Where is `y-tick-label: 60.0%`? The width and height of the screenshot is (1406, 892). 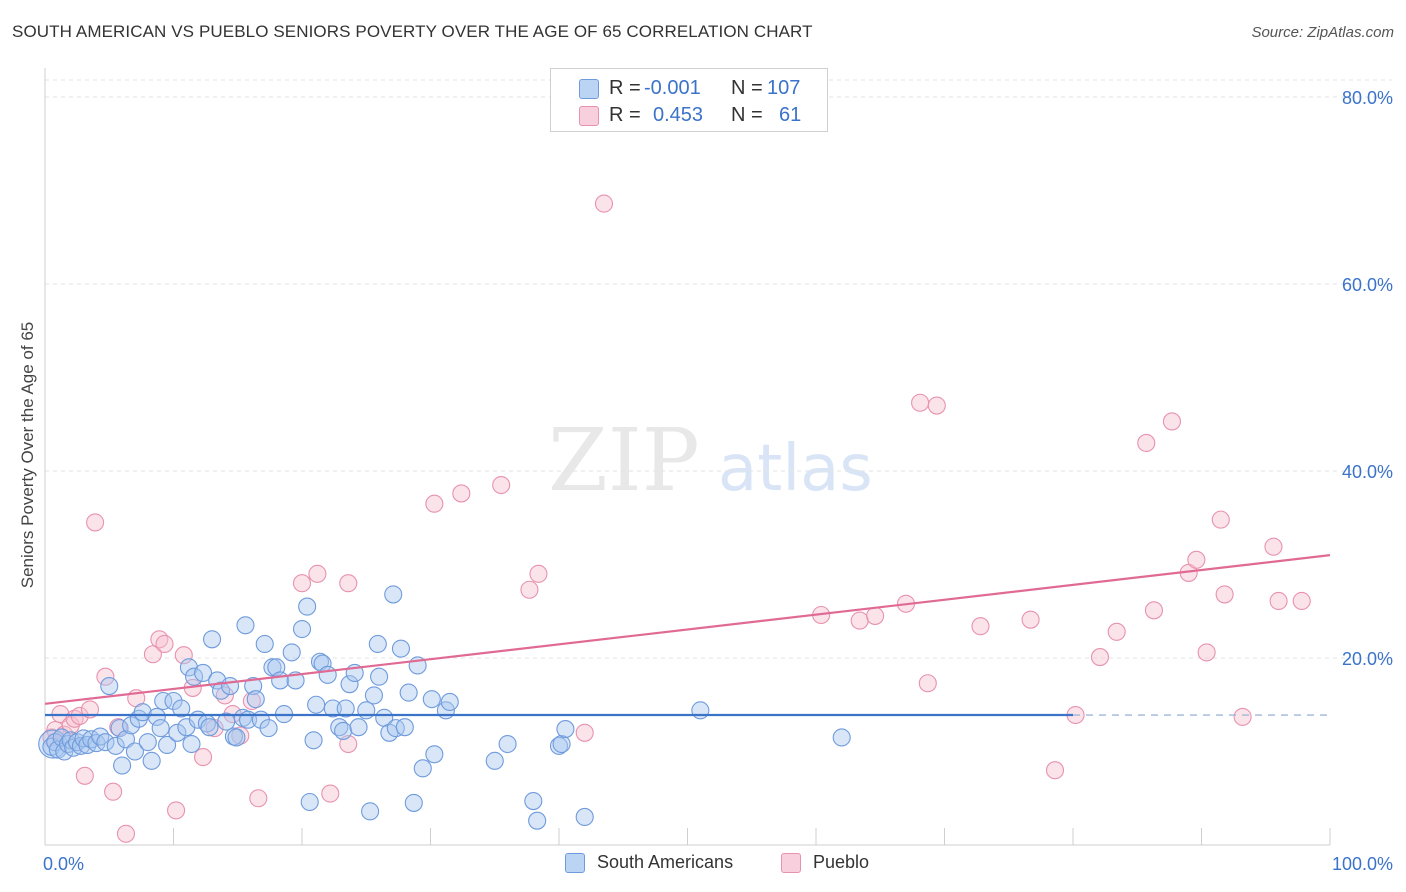 y-tick-label: 60.0% is located at coordinates (1367, 285).